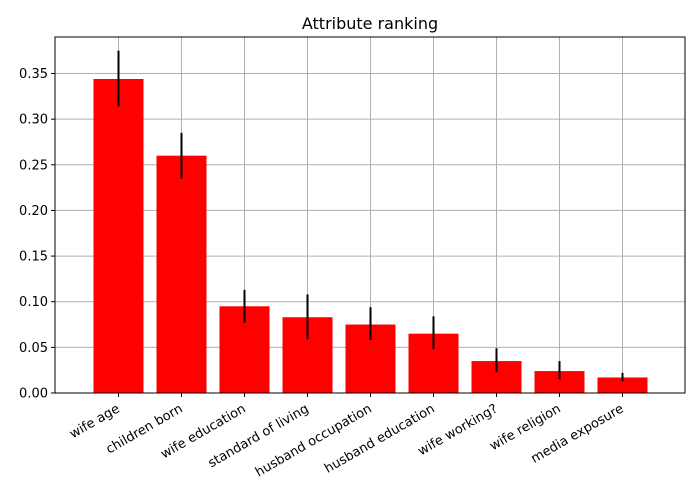 This screenshot has height=500, width=700. What do you see at coordinates (33, 211) in the screenshot?
I see `y-tick-label: 0.20` at bounding box center [33, 211].